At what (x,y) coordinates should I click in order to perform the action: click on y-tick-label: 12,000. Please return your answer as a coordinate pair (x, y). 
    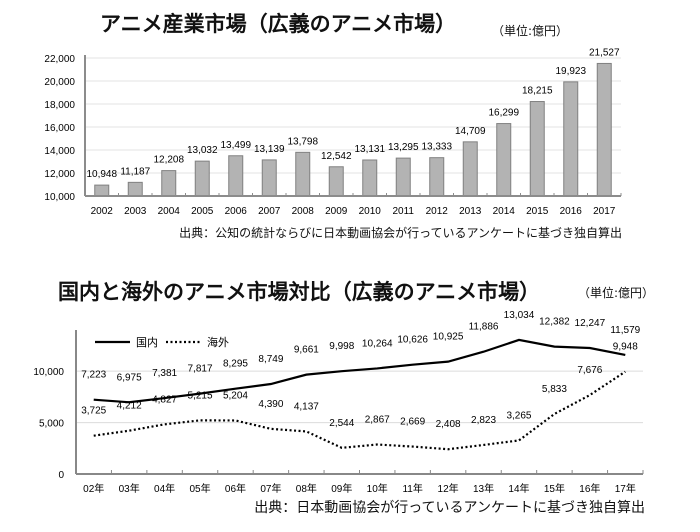
    Looking at the image, I should click on (59, 174).